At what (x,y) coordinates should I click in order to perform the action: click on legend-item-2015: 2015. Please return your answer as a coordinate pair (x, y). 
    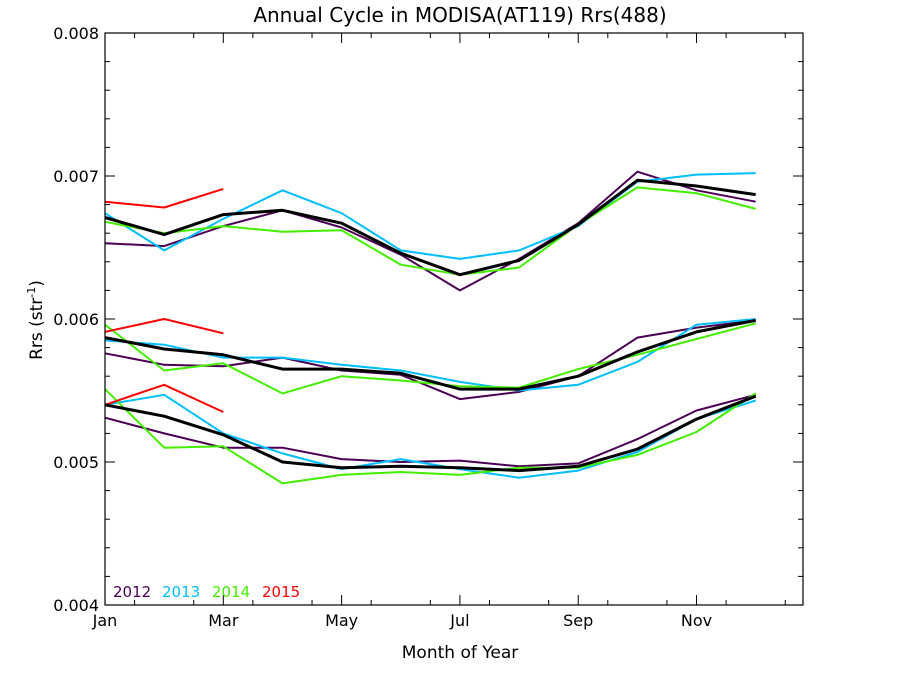
    Looking at the image, I should click on (281, 592).